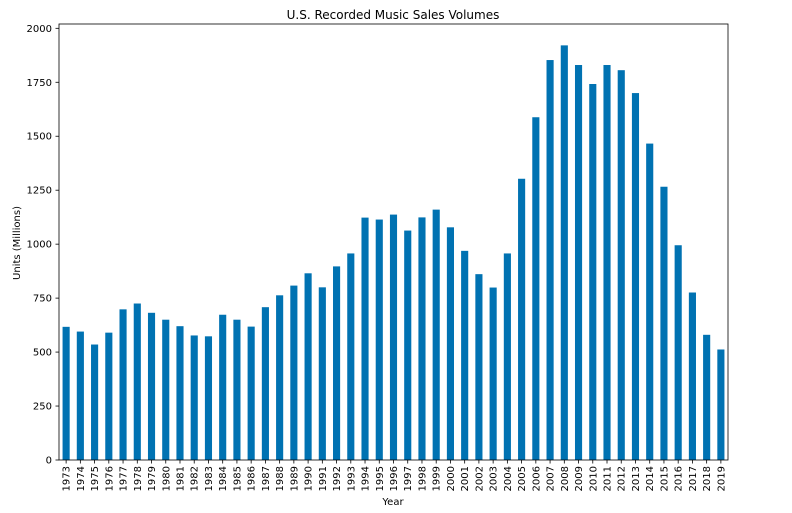 The width and height of the screenshot is (792, 513). I want to click on x-tick-label: 1989, so click(294, 478).